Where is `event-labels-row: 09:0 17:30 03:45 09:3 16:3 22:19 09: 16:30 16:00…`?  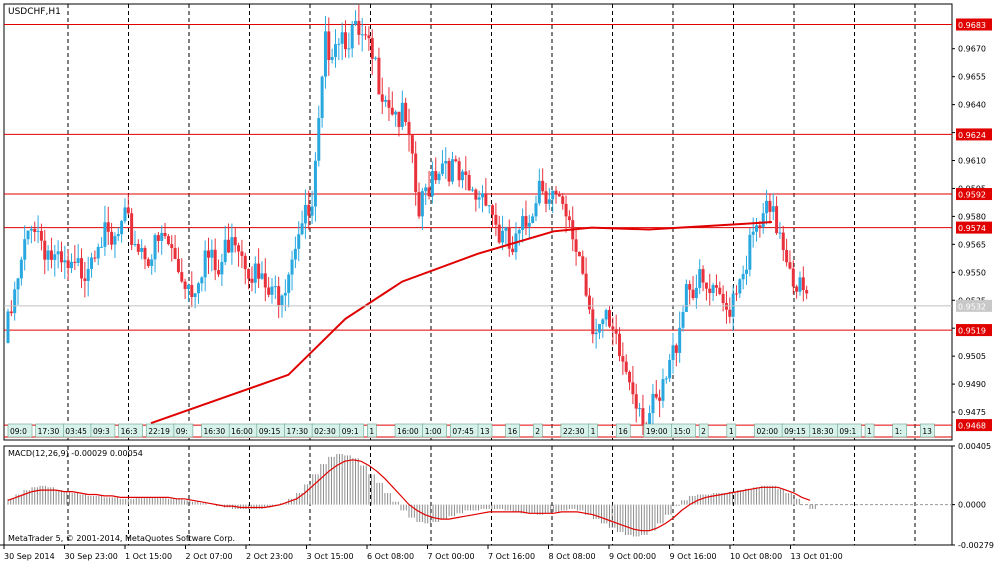 event-labels-row: 09:0 17:30 03:45 09:3 16:3 22:19 09: 16:30 16:00… is located at coordinates (478, 430).